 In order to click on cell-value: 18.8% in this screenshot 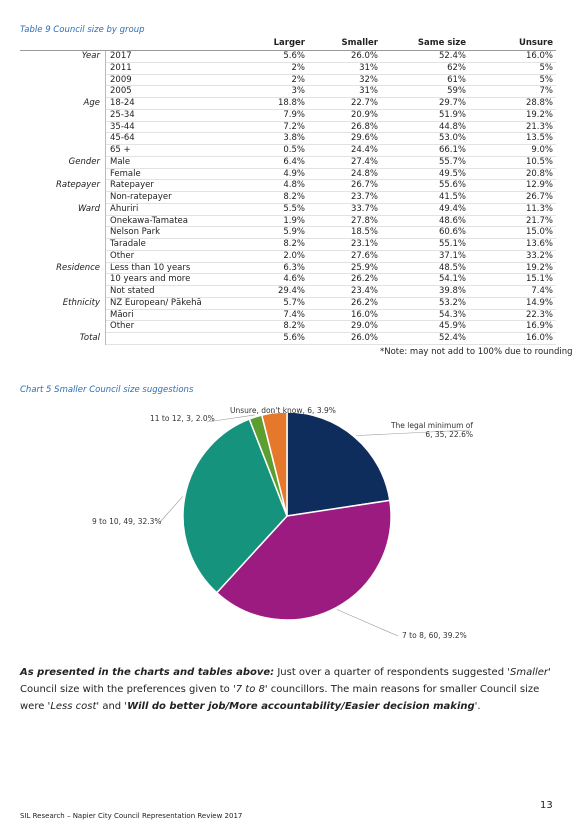, I will do `click(291, 103)`.